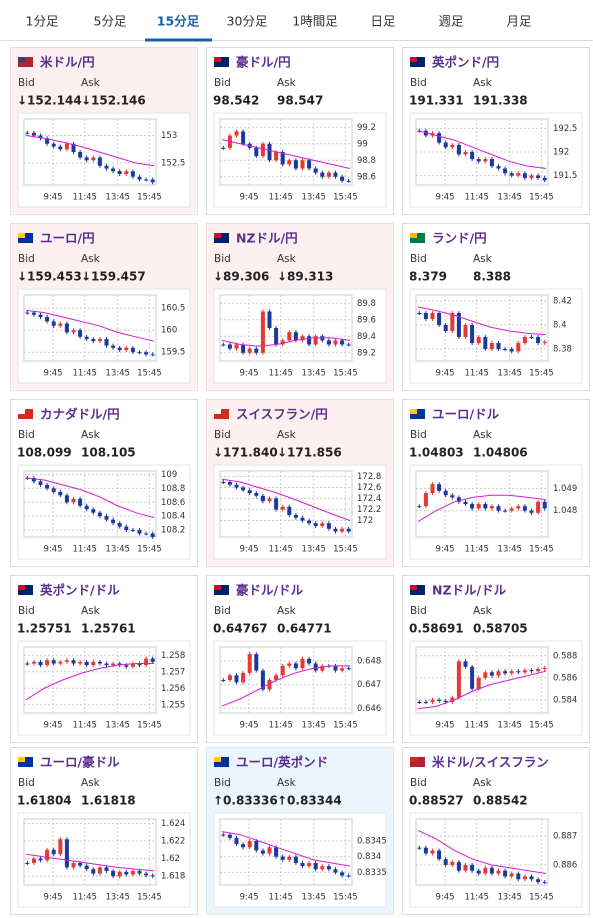 The width and height of the screenshot is (593, 918). Describe the element at coordinates (67, 62) in the screenshot. I see `pair-name: 米ドル/円` at that location.